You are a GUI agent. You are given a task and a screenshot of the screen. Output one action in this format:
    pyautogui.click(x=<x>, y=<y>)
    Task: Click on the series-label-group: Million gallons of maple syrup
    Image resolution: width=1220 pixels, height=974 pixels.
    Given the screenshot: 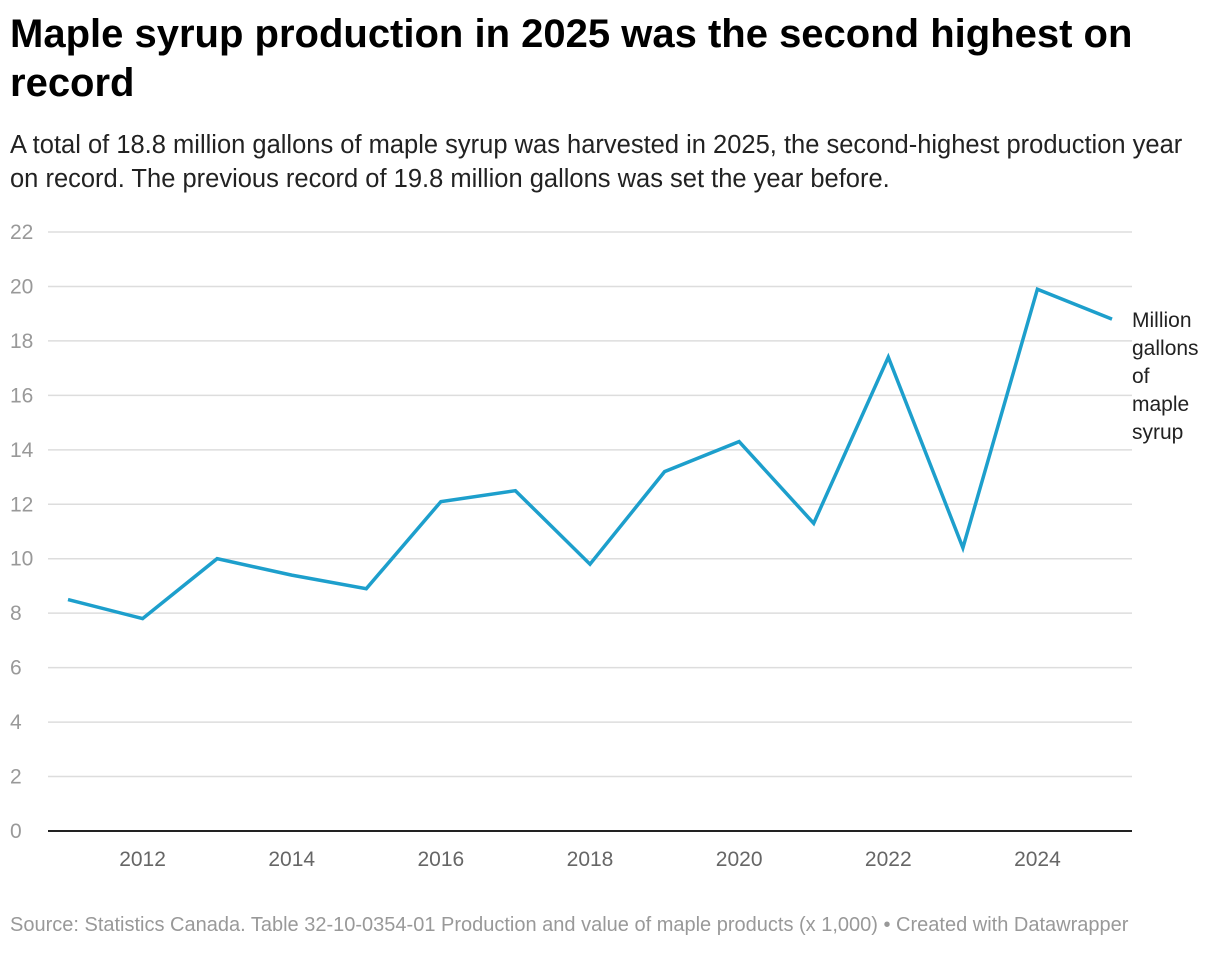 What is the action you would take?
    pyautogui.click(x=1165, y=376)
    